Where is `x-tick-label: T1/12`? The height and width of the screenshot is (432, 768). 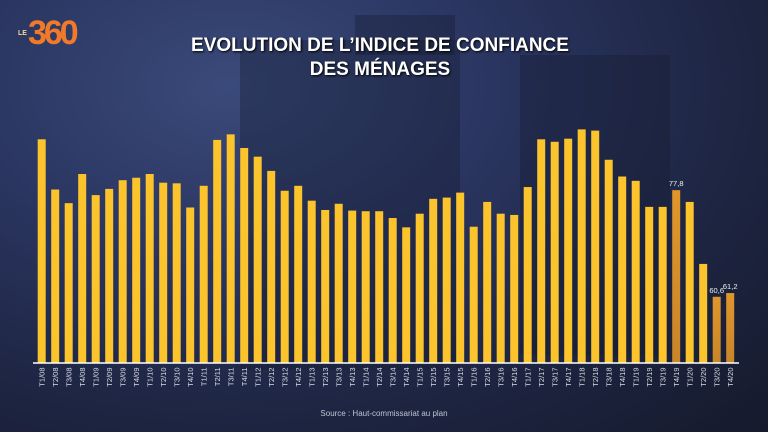 x-tick-label: T1/12 is located at coordinates (258, 377).